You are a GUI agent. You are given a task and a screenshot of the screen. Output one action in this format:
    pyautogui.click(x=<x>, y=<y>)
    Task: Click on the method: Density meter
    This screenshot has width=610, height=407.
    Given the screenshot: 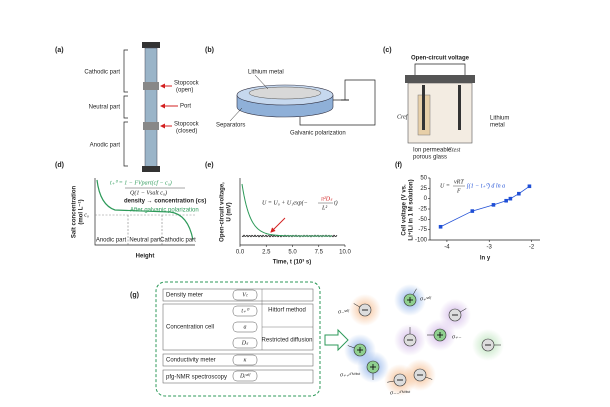 What is the action you would take?
    pyautogui.click(x=184, y=296)
    